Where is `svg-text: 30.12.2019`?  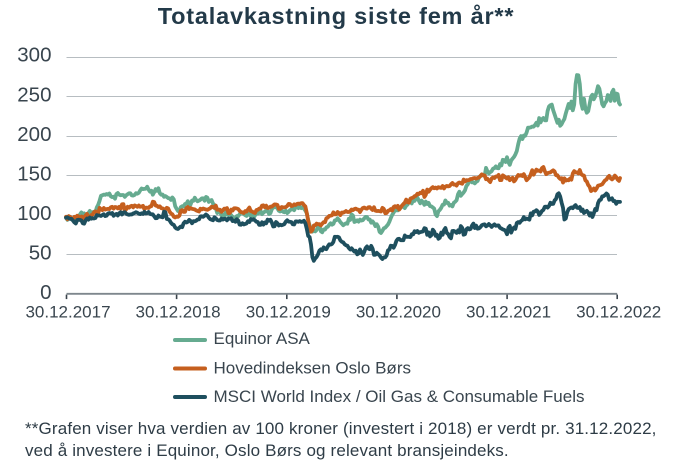 svg-text: 30.12.2019 is located at coordinates (288, 312).